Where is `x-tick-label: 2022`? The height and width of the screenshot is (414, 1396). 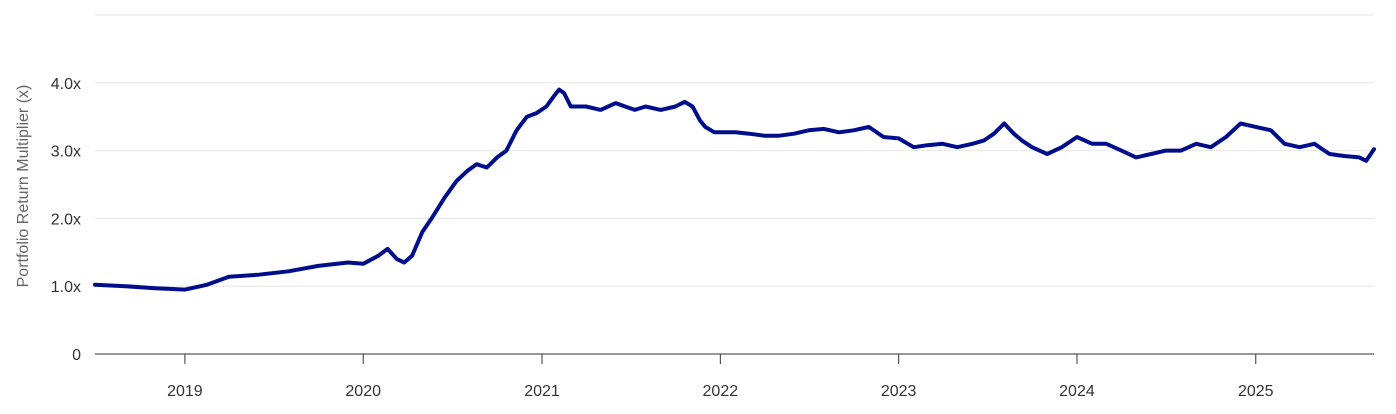
x-tick-label: 2022 is located at coordinates (721, 391).